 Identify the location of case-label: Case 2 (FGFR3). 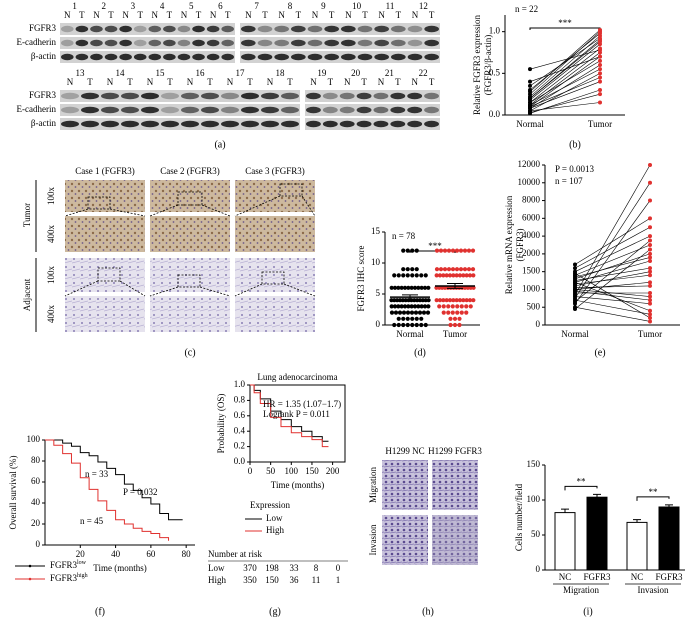
(190, 171).